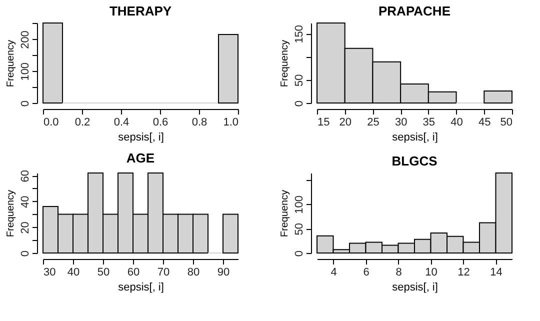 This screenshot has height=321, width=540. I want to click on x-tick-label: 8, so click(399, 272).